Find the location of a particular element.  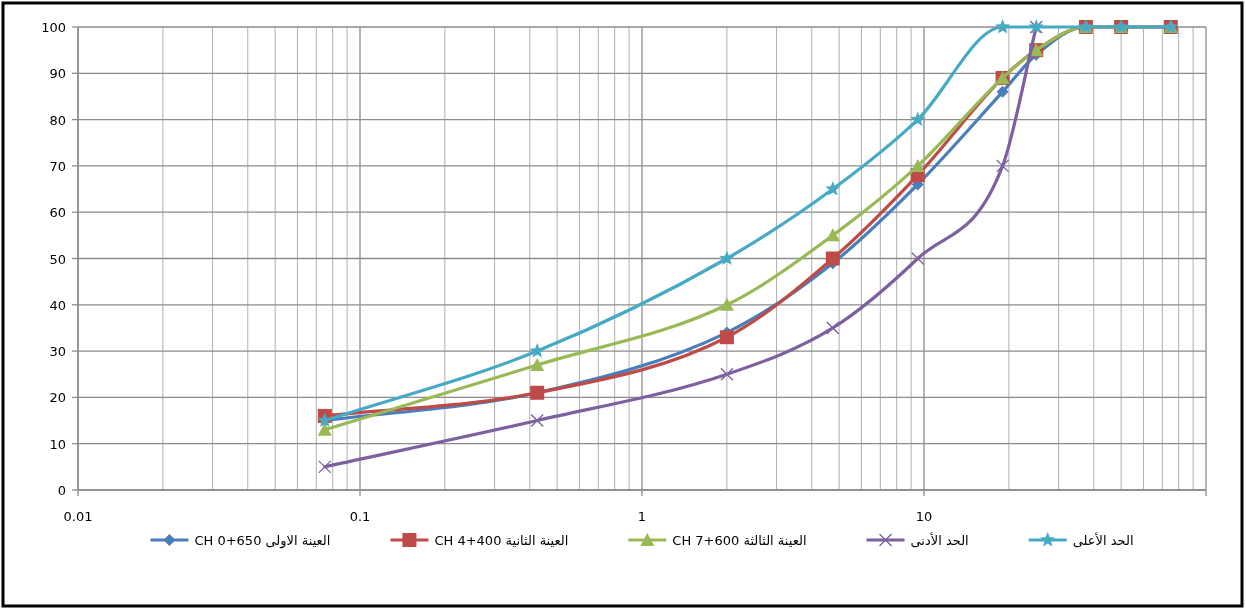

y-tick-label: 20 is located at coordinates (57, 398).